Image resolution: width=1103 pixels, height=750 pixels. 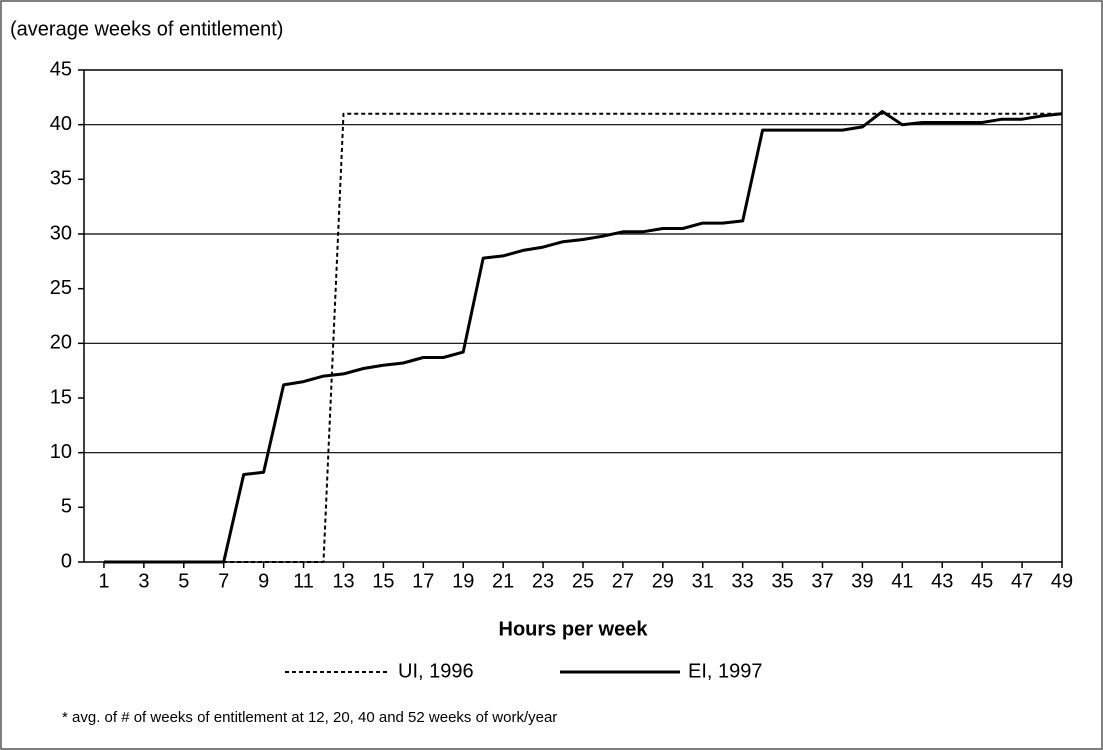 What do you see at coordinates (66, 507) in the screenshot?
I see `y-tick-label: 5` at bounding box center [66, 507].